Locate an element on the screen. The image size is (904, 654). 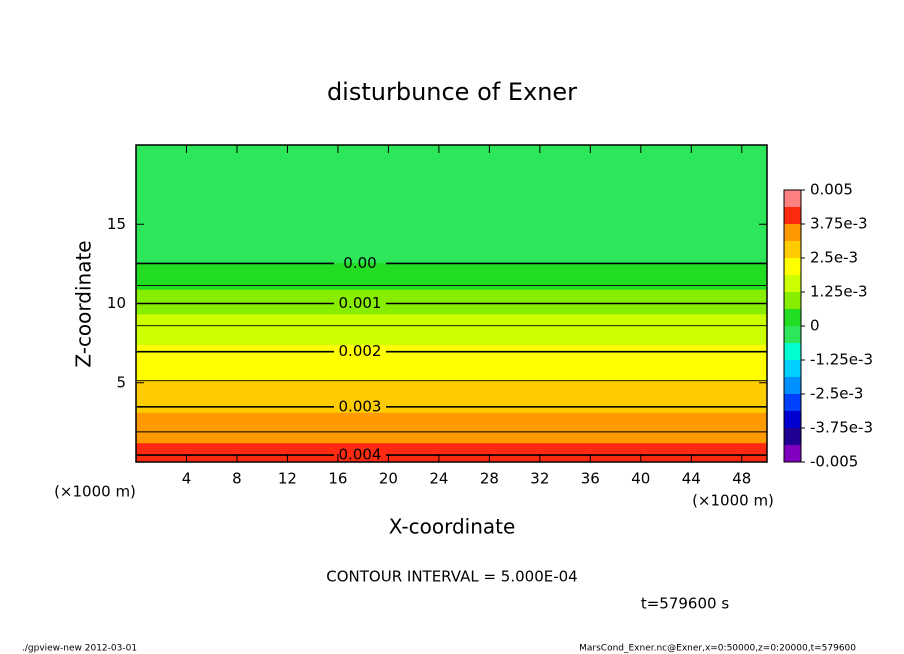
contour-label: 0.00 is located at coordinates (359, 263).